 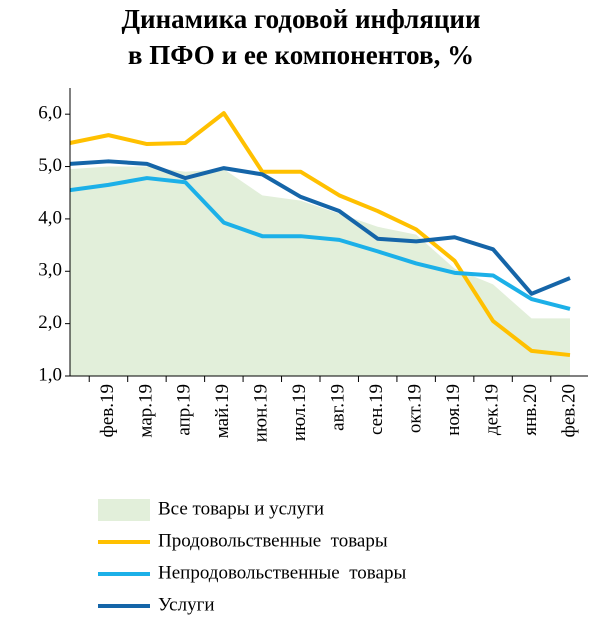 I want to click on x-tick-label: апр.19, so click(x=184, y=410).